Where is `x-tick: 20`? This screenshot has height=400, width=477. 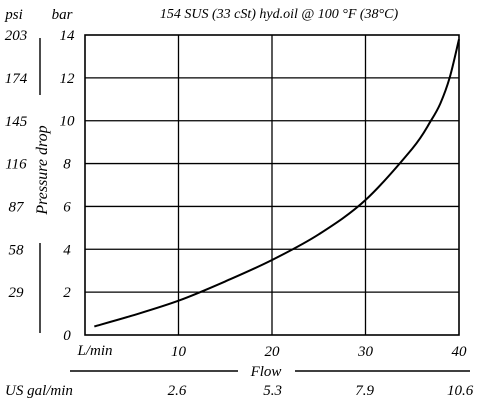
x-tick: 20 is located at coordinates (273, 352).